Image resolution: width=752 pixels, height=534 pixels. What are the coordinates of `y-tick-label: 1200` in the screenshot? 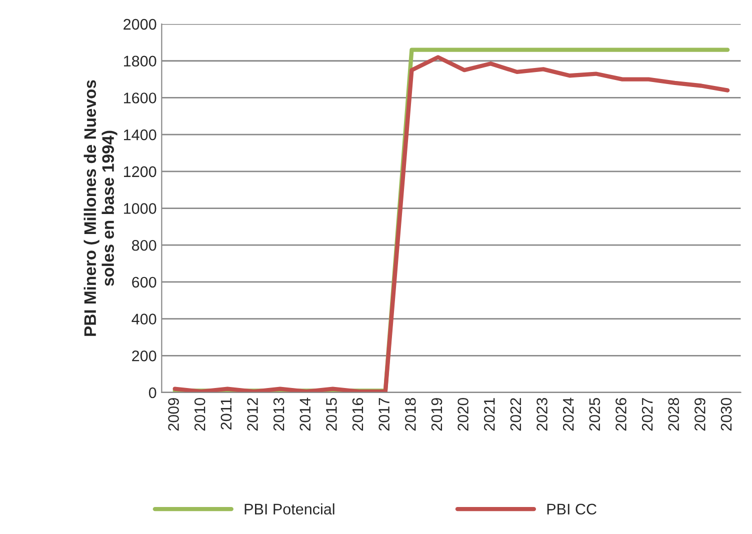 It's located at (140, 172).